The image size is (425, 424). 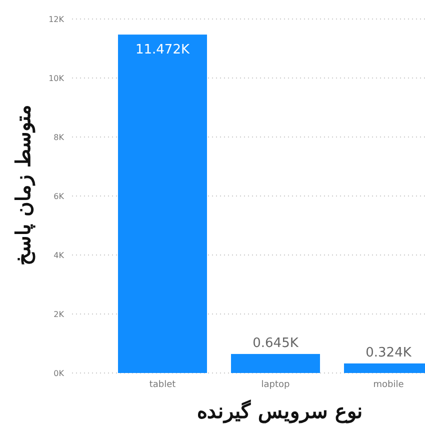 What do you see at coordinates (162, 50) in the screenshot?
I see `data-label: 11.472K` at bounding box center [162, 50].